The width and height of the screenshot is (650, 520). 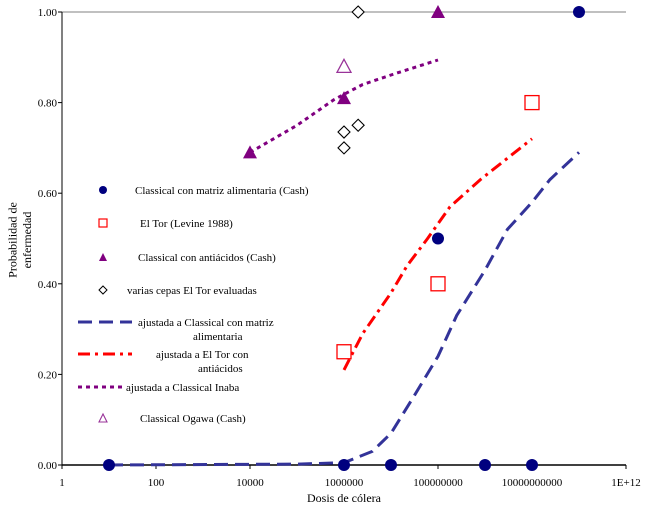 What do you see at coordinates (48, 375) in the screenshot?
I see `y-tick-label: 0.20` at bounding box center [48, 375].